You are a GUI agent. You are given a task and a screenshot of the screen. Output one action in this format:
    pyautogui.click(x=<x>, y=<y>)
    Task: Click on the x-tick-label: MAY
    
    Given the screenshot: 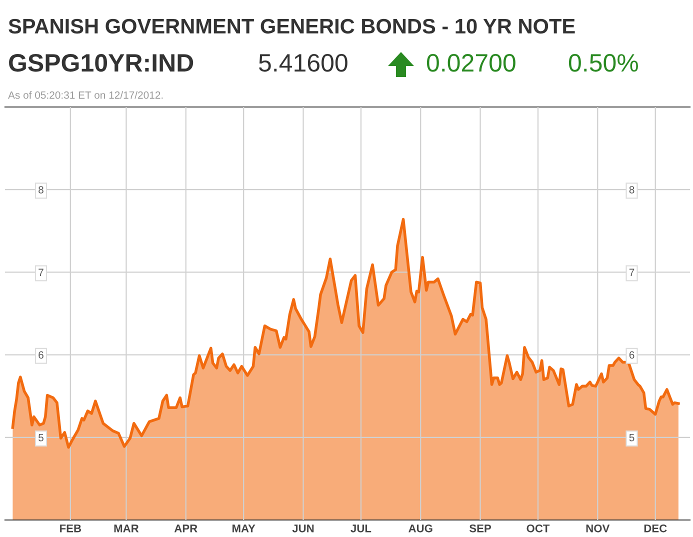 What is the action you would take?
    pyautogui.click(x=244, y=528)
    